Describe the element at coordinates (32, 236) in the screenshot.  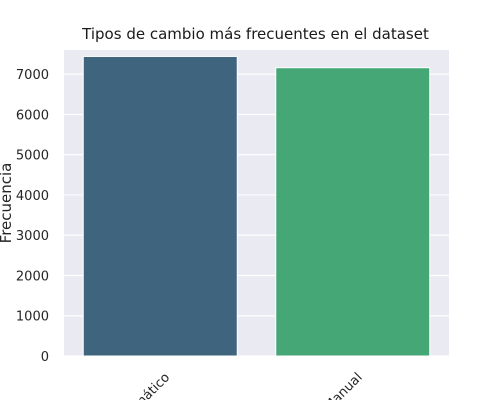
I see `y-tick-label: 3000` at that location.